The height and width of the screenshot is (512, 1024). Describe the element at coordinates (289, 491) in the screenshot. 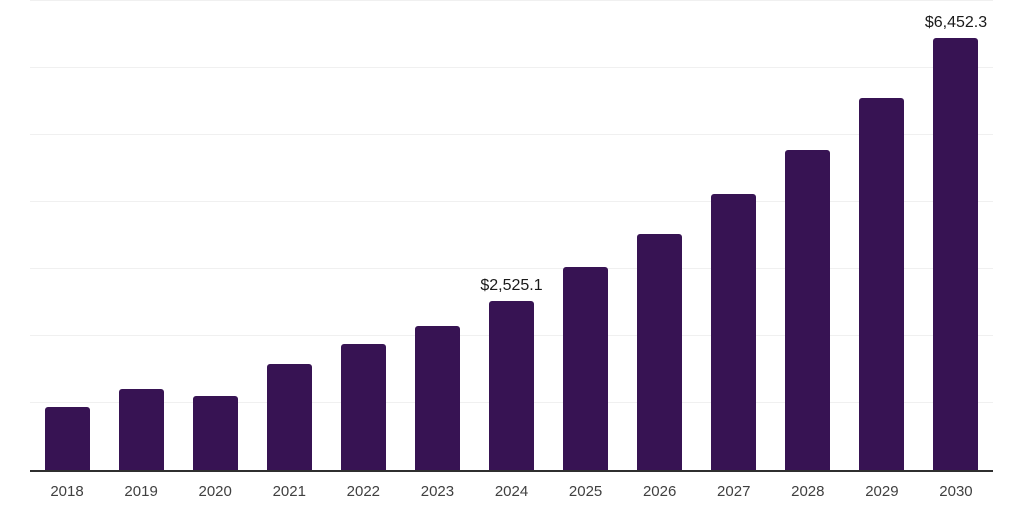

I see `x-tick-label-2021: 2021` at that location.